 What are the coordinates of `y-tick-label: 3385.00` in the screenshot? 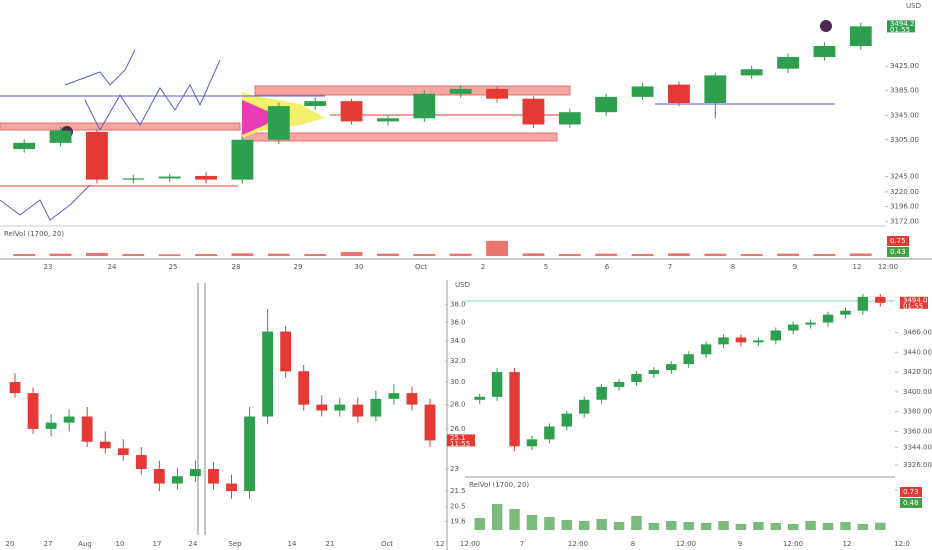 It's located at (904, 91).